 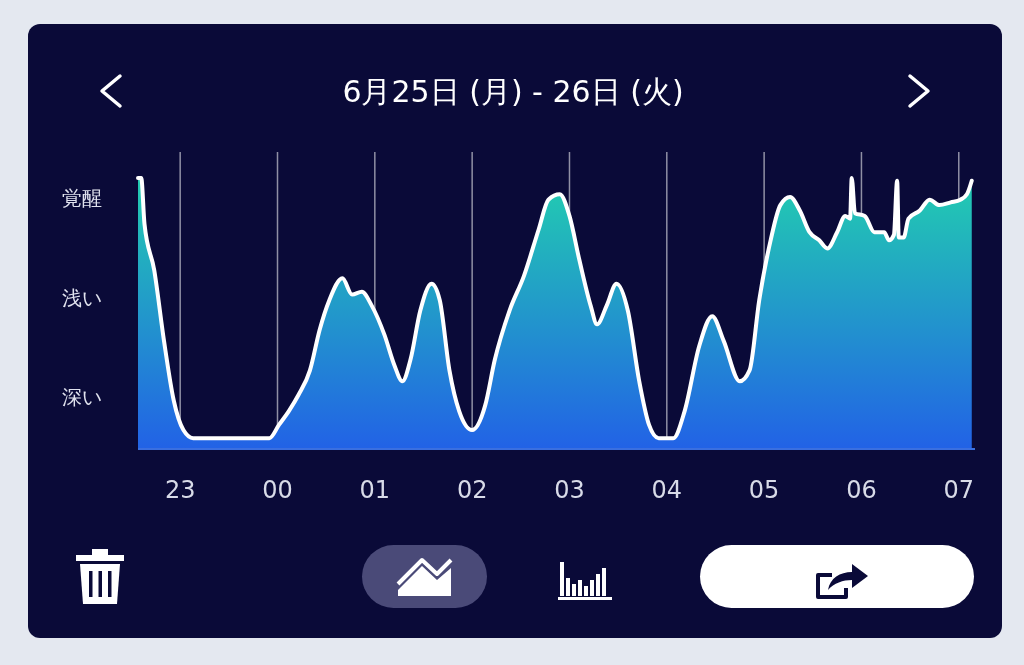 What do you see at coordinates (861, 490) in the screenshot?
I see `x-tick-label: 06` at bounding box center [861, 490].